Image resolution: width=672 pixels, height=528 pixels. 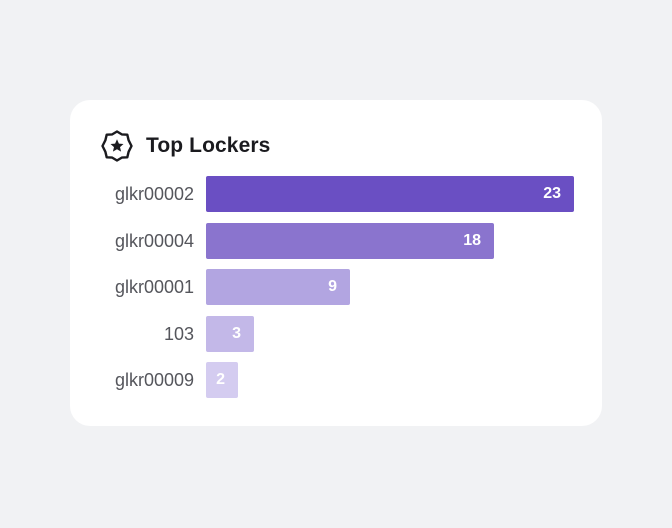 I want to click on bar: 23, so click(x=390, y=194).